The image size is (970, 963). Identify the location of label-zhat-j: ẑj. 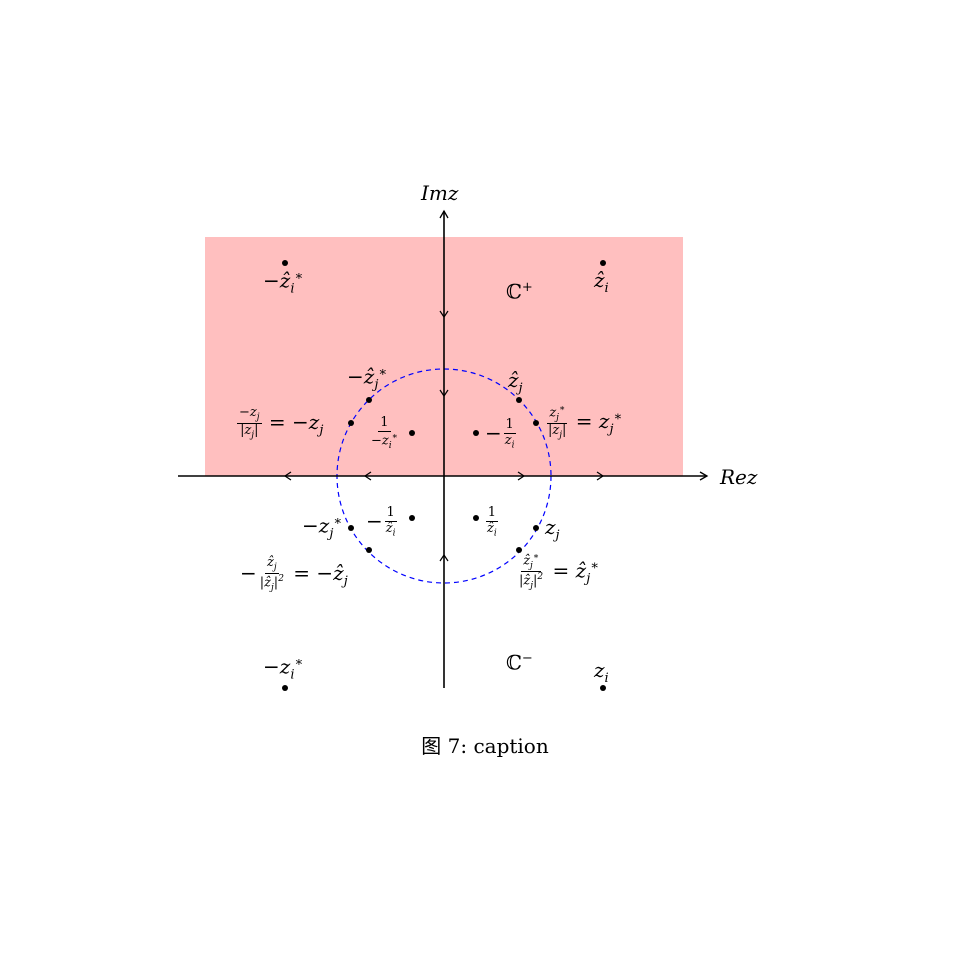
(515, 382).